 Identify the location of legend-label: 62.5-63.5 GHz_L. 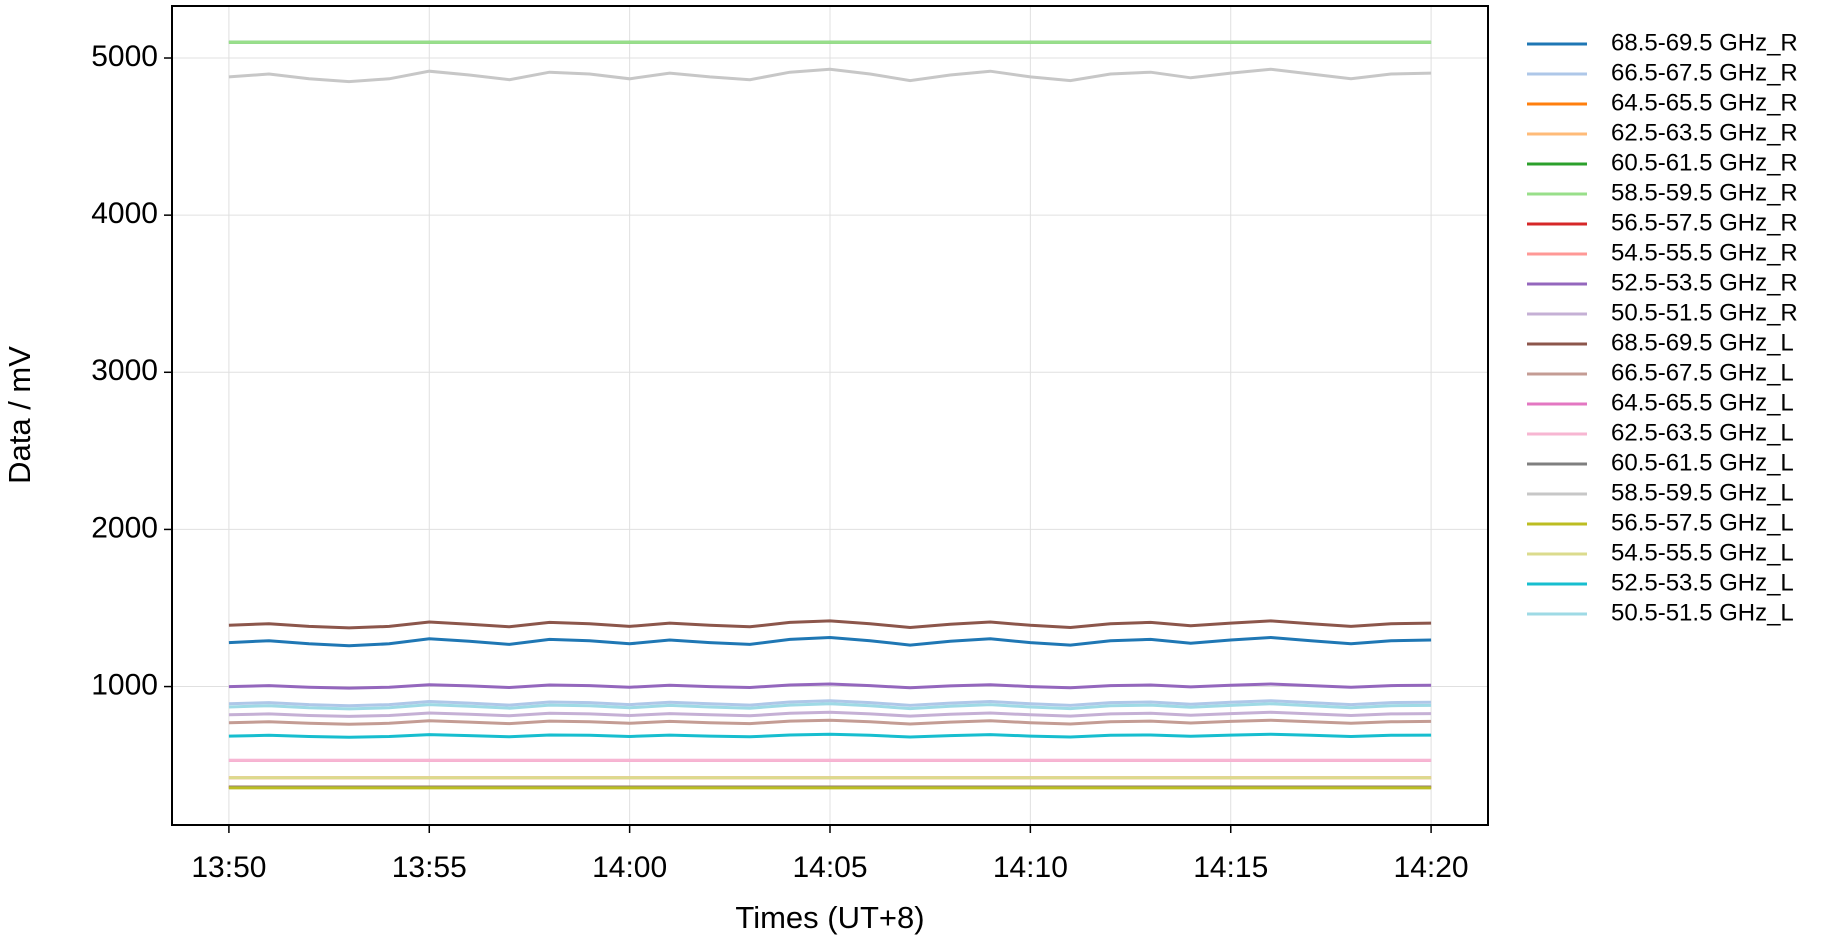
(1702, 432).